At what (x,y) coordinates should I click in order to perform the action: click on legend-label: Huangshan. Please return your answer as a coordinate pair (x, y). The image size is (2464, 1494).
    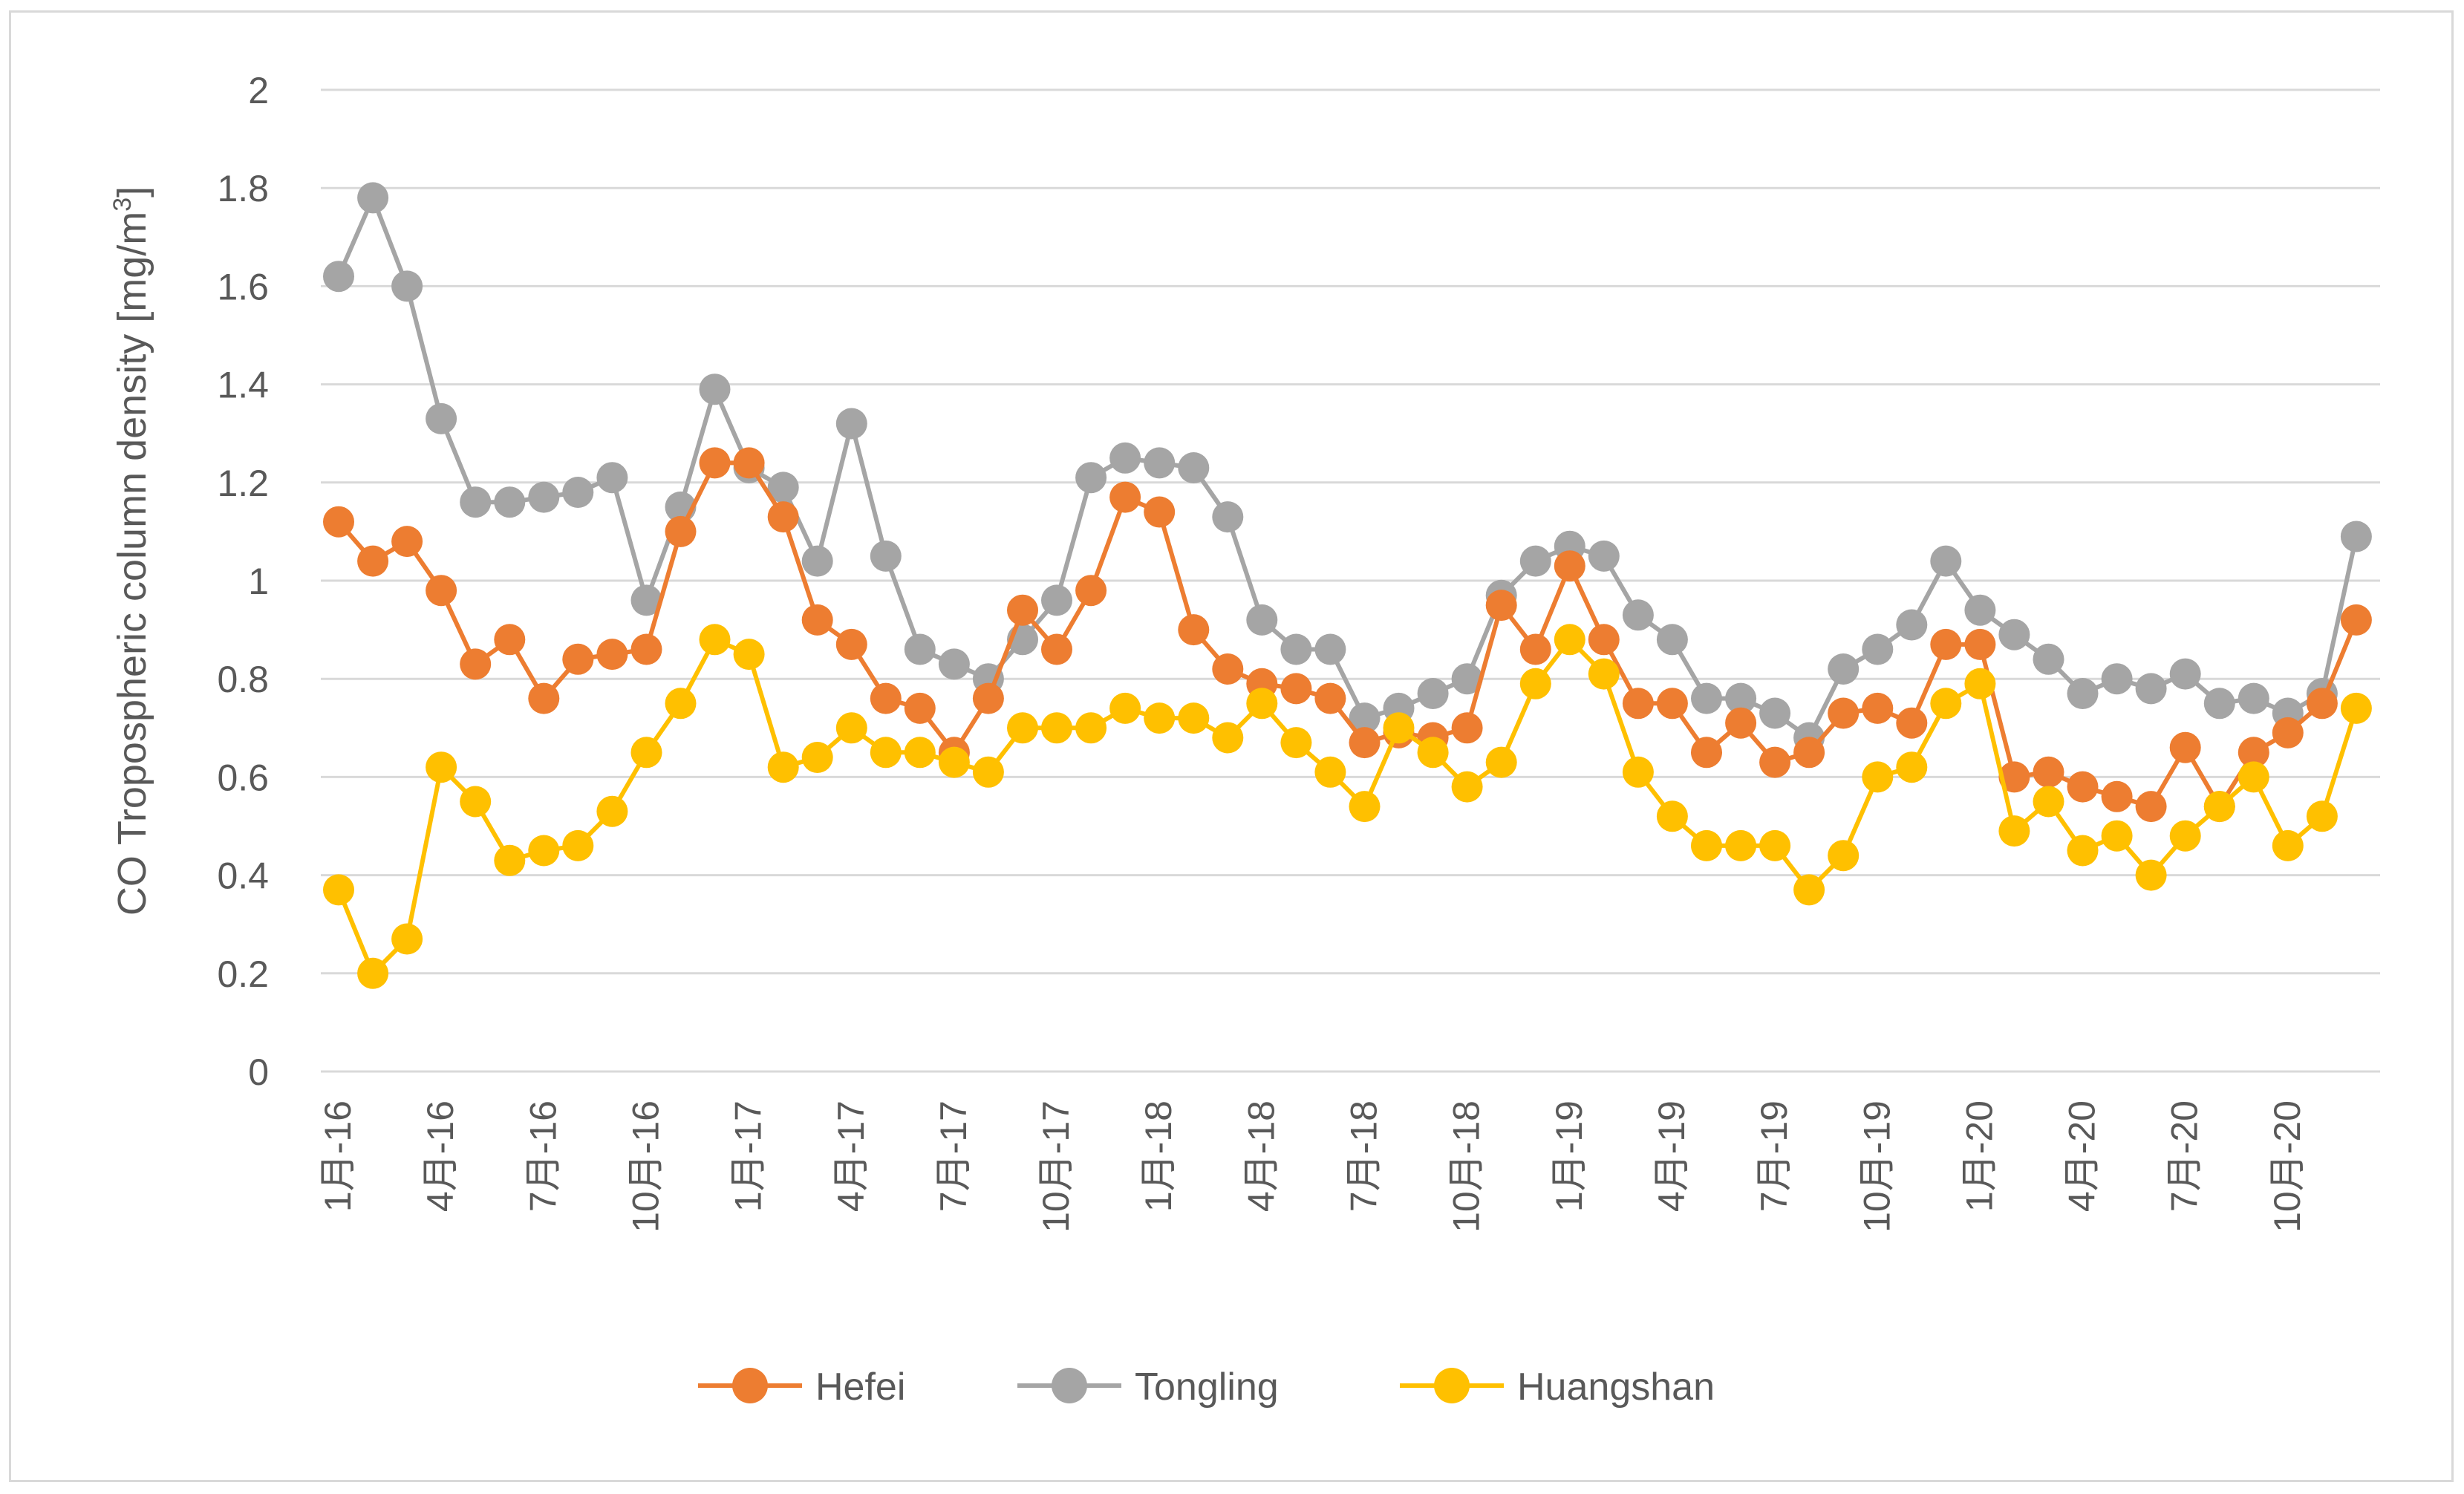
    Looking at the image, I should click on (1616, 1387).